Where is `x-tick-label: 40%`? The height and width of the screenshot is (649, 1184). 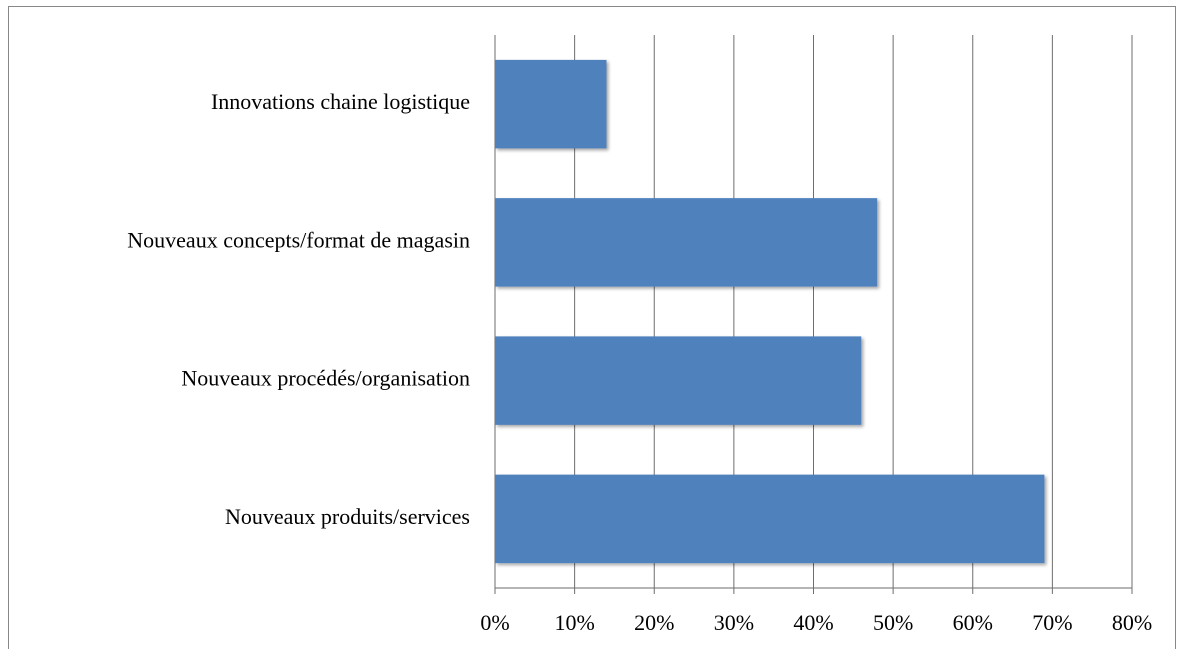 x-tick-label: 40% is located at coordinates (813, 622).